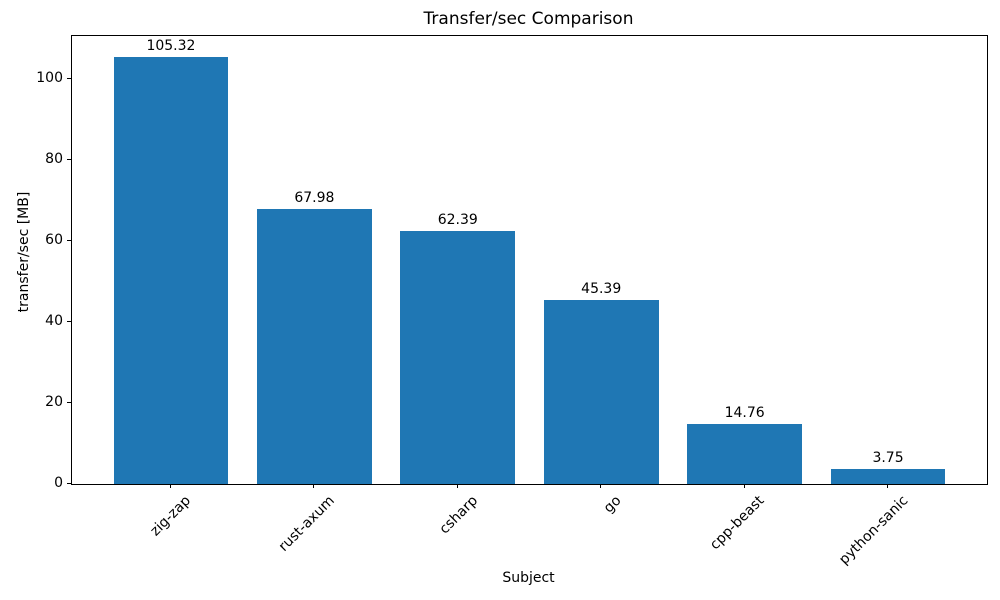  Describe the element at coordinates (744, 413) in the screenshot. I see `bar-value-label: 14.76` at that location.